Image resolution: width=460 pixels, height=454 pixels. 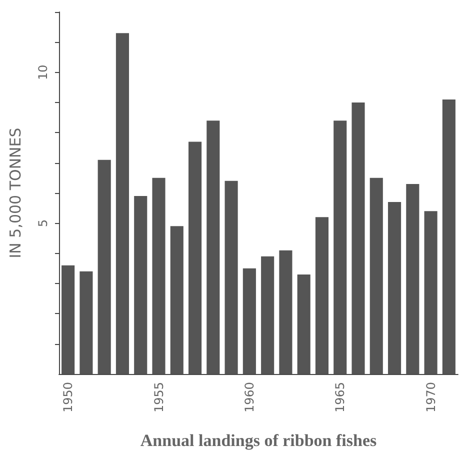 I want to click on y-axis-title: IN 5,000 TONNES, so click(x=15, y=193).